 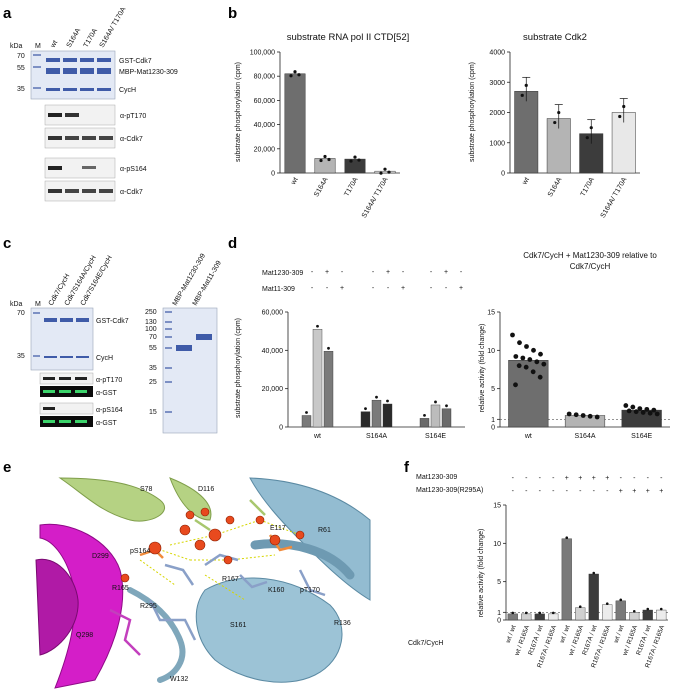 I want to click on panel-f-signs: - - - - - - - - + - + - + - + - - + - + - + - +, so click(x=588, y=485).